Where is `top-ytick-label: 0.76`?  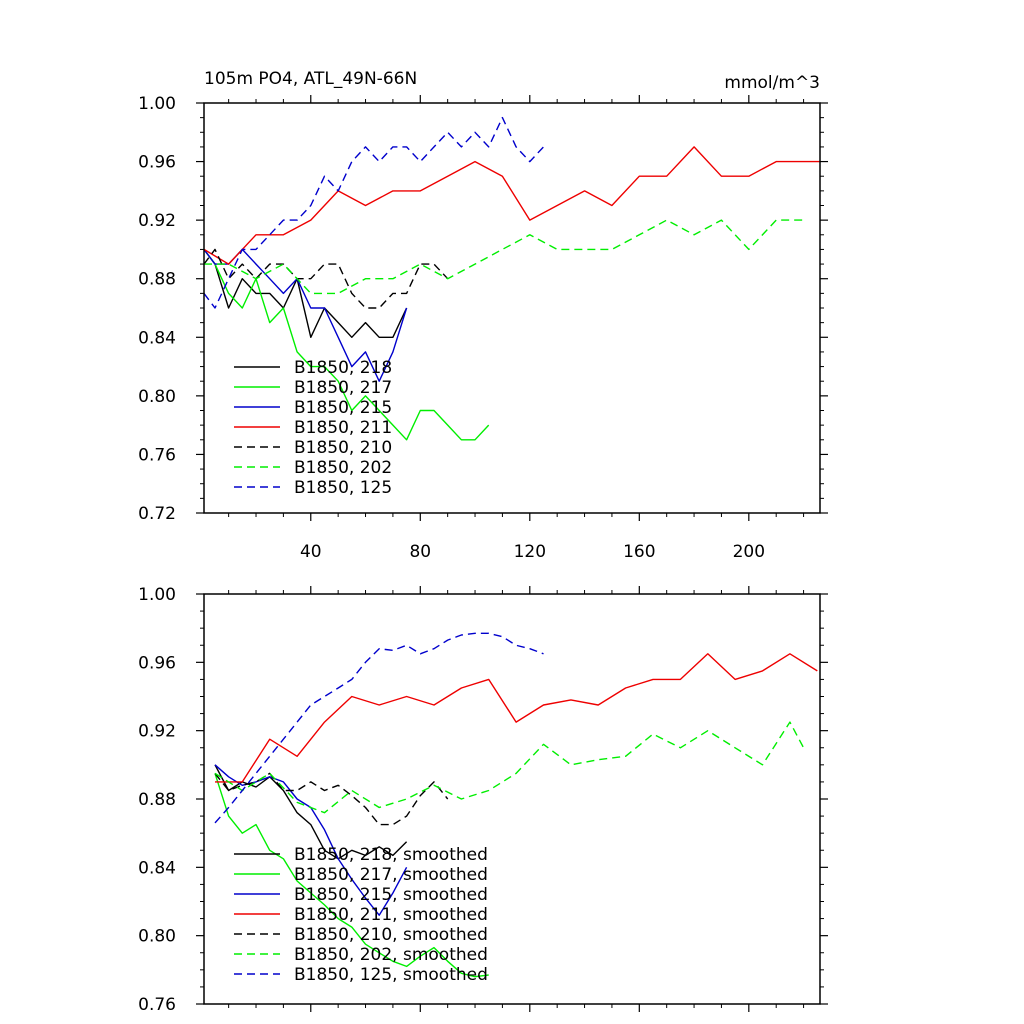
top-ytick-label: 0.76 is located at coordinates (157, 455).